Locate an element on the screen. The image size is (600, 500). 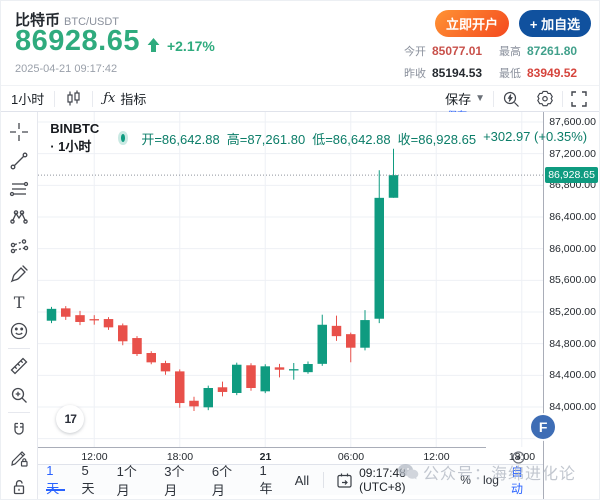
time-axis: 12:00 18:00 21 06:00 12:00 18:00 is located at coordinates (286, 455).